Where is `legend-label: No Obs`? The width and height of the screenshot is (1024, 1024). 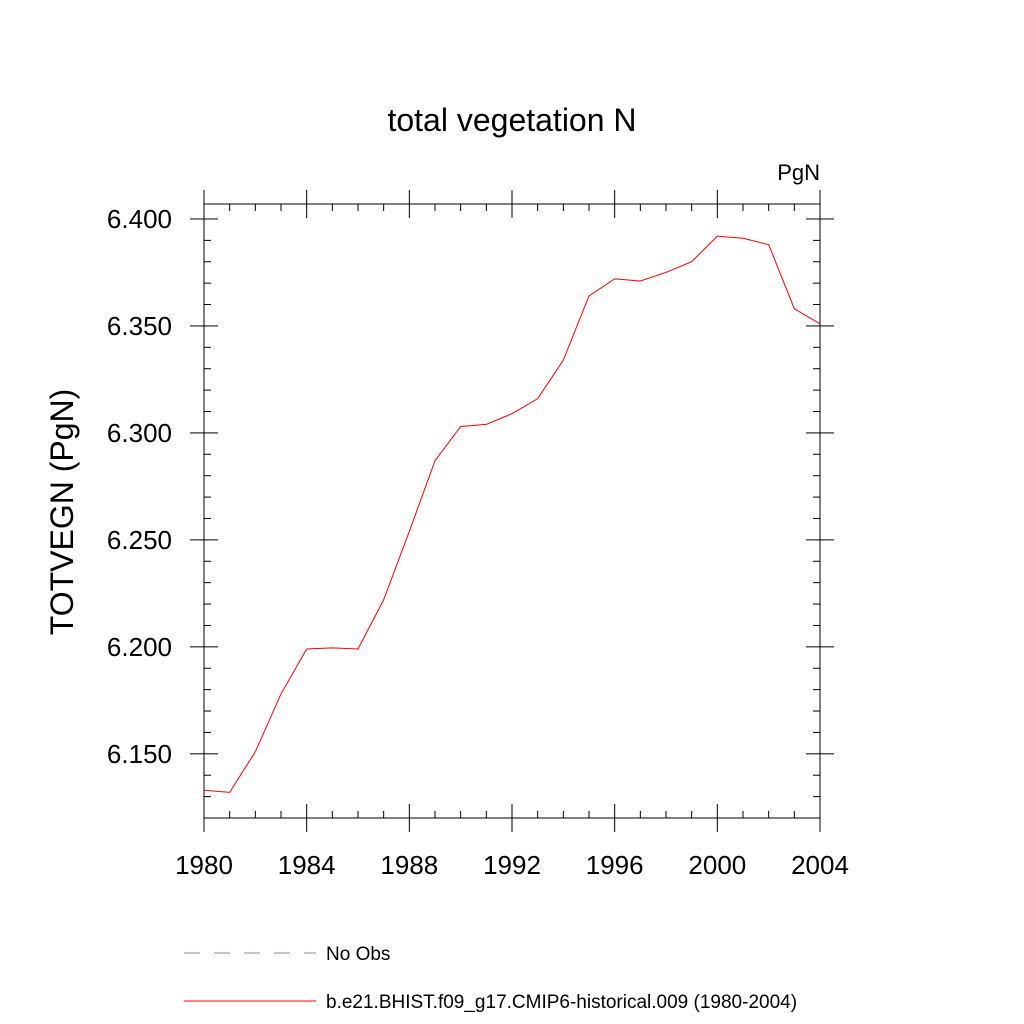
legend-label: No Obs is located at coordinates (358, 954).